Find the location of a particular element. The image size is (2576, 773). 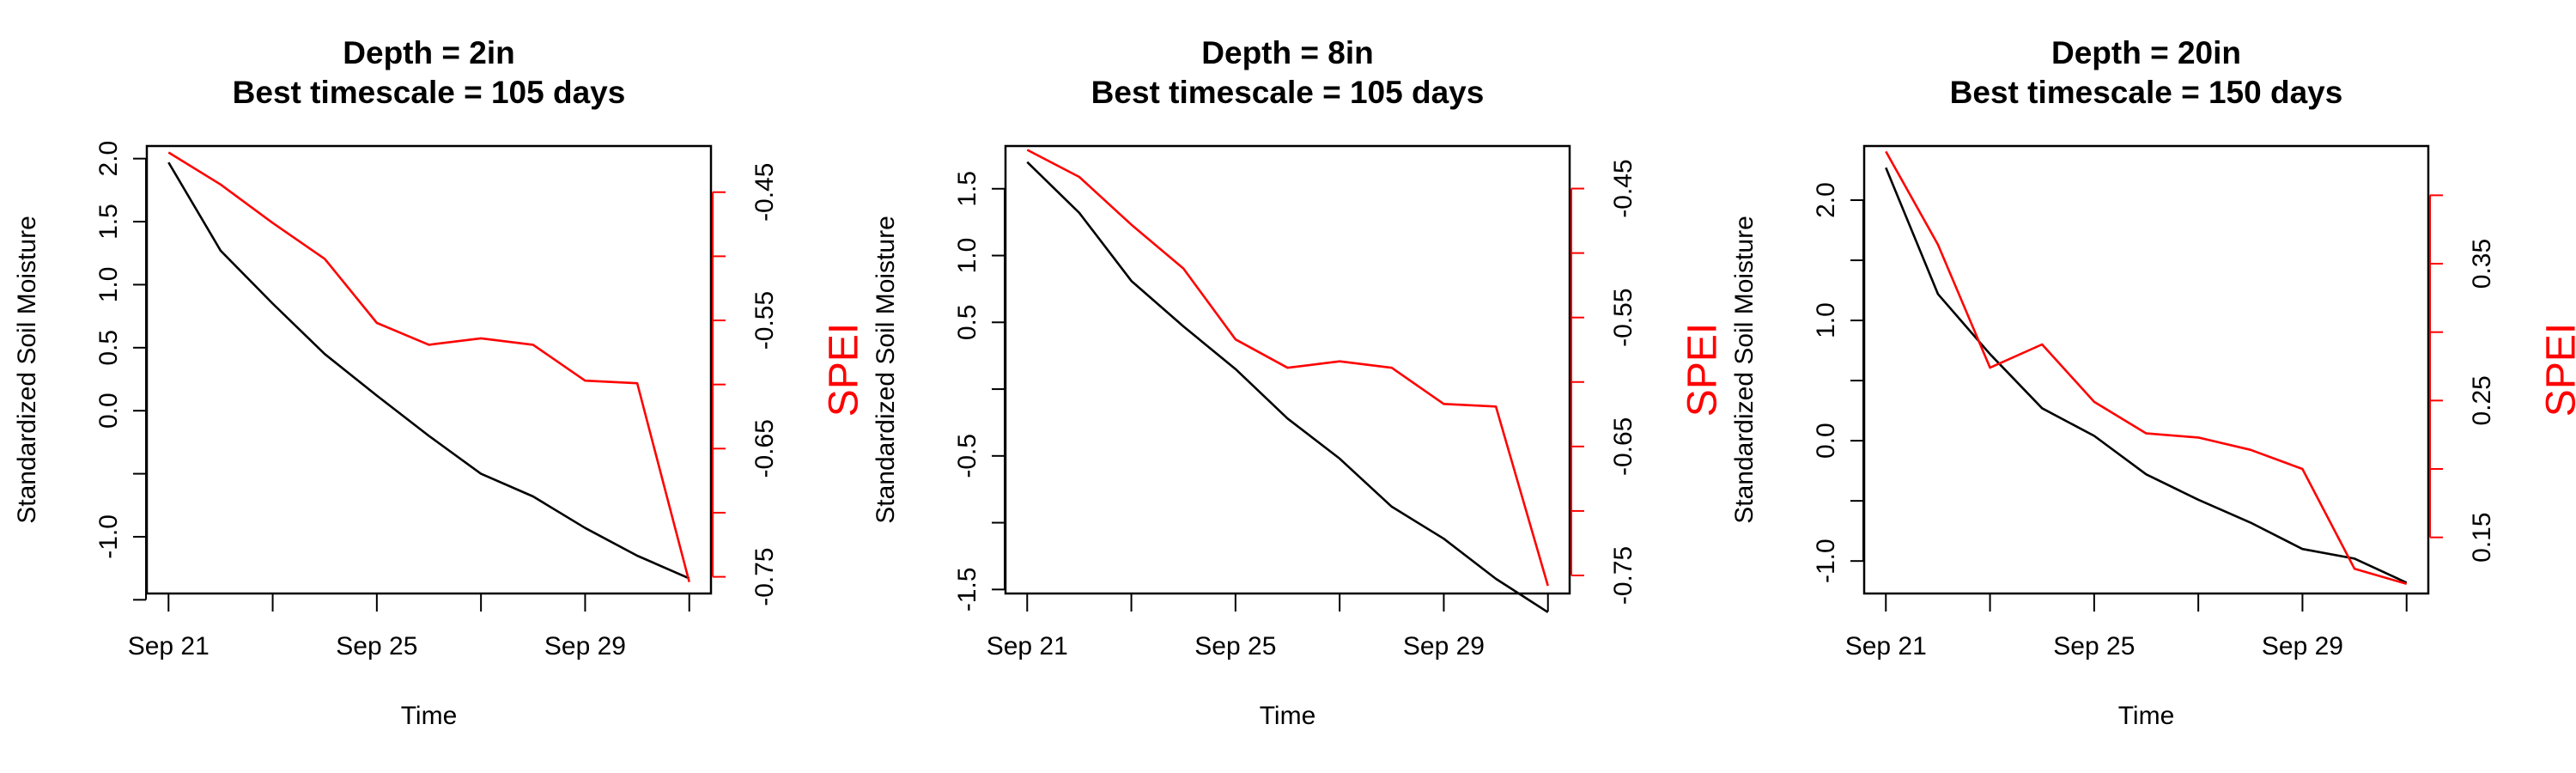

y-axis-right: 0.15 0.25 0.35 is located at coordinates (2463, 378).